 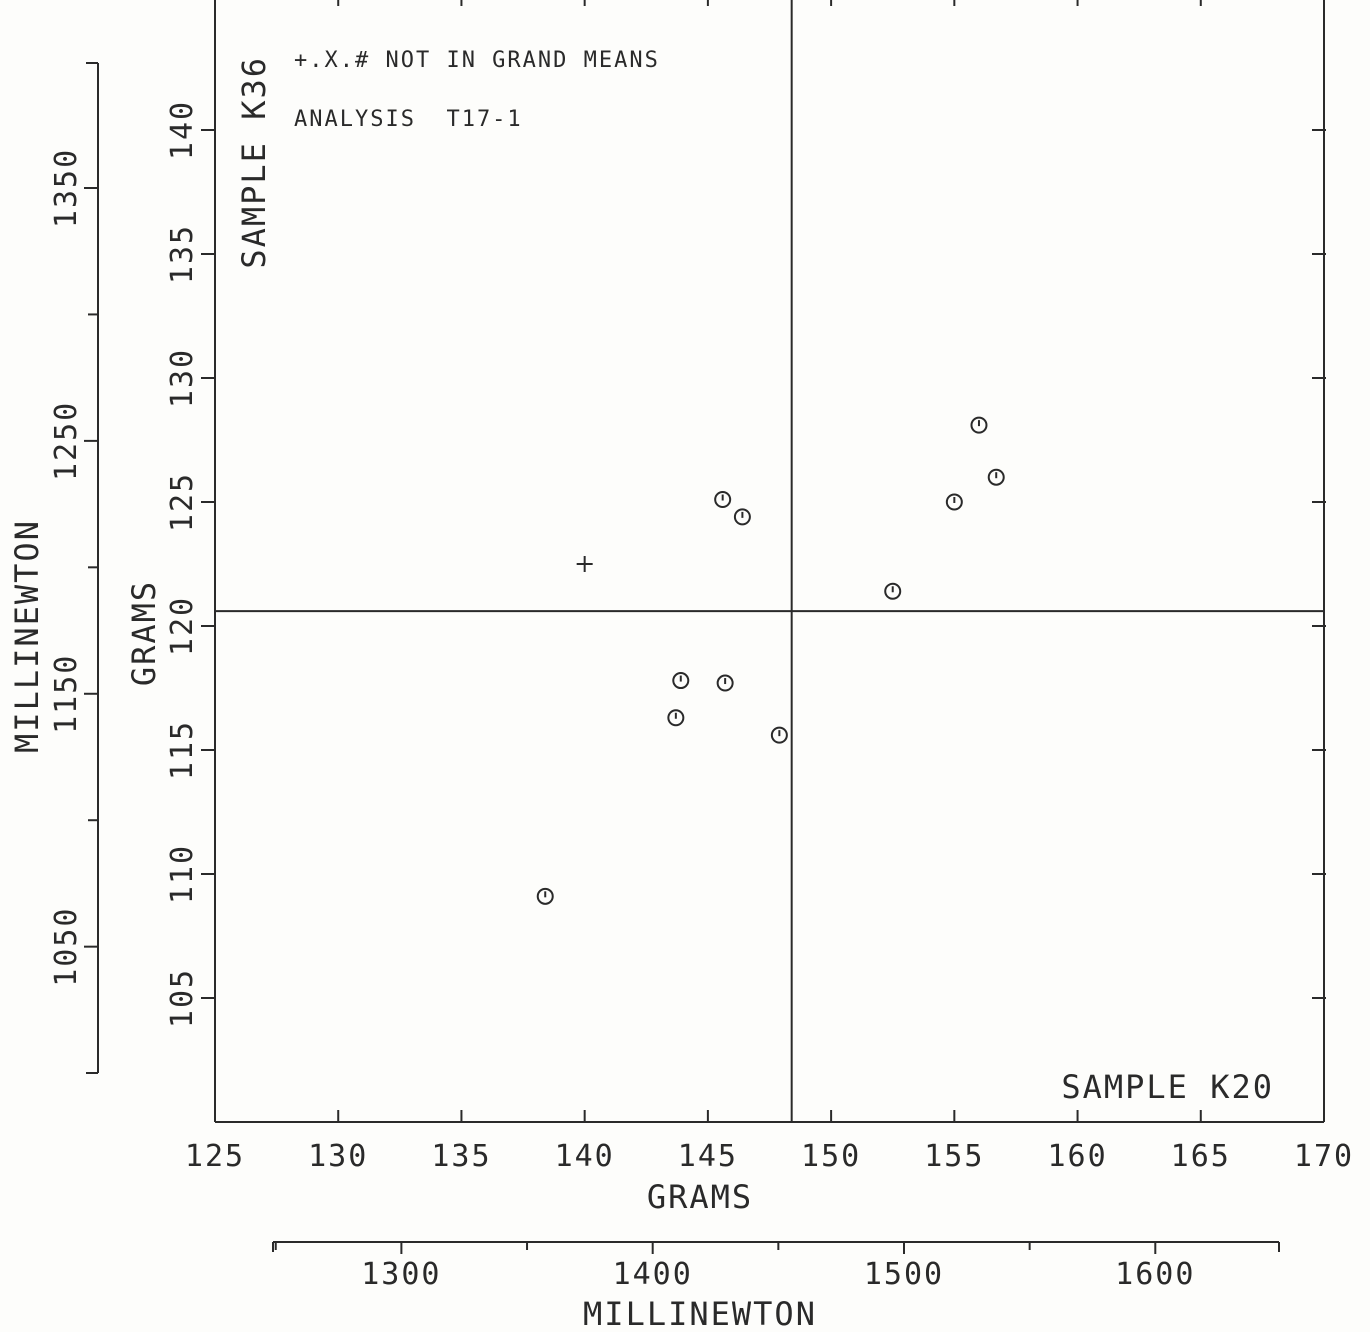 I want to click on y-tick-label: 125, so click(x=182, y=502).